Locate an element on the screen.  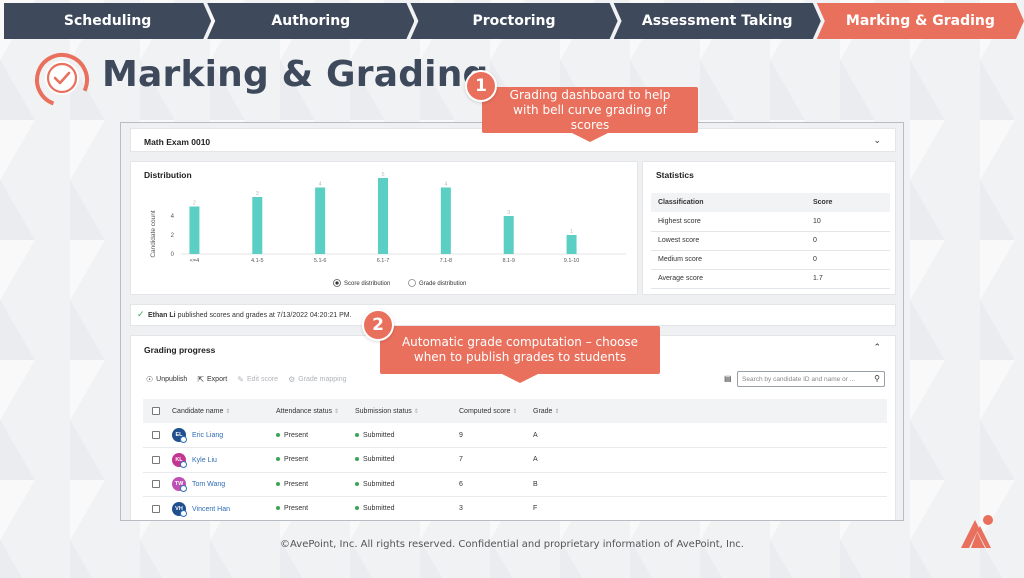
y-tick-label: 2 is located at coordinates (173, 236).